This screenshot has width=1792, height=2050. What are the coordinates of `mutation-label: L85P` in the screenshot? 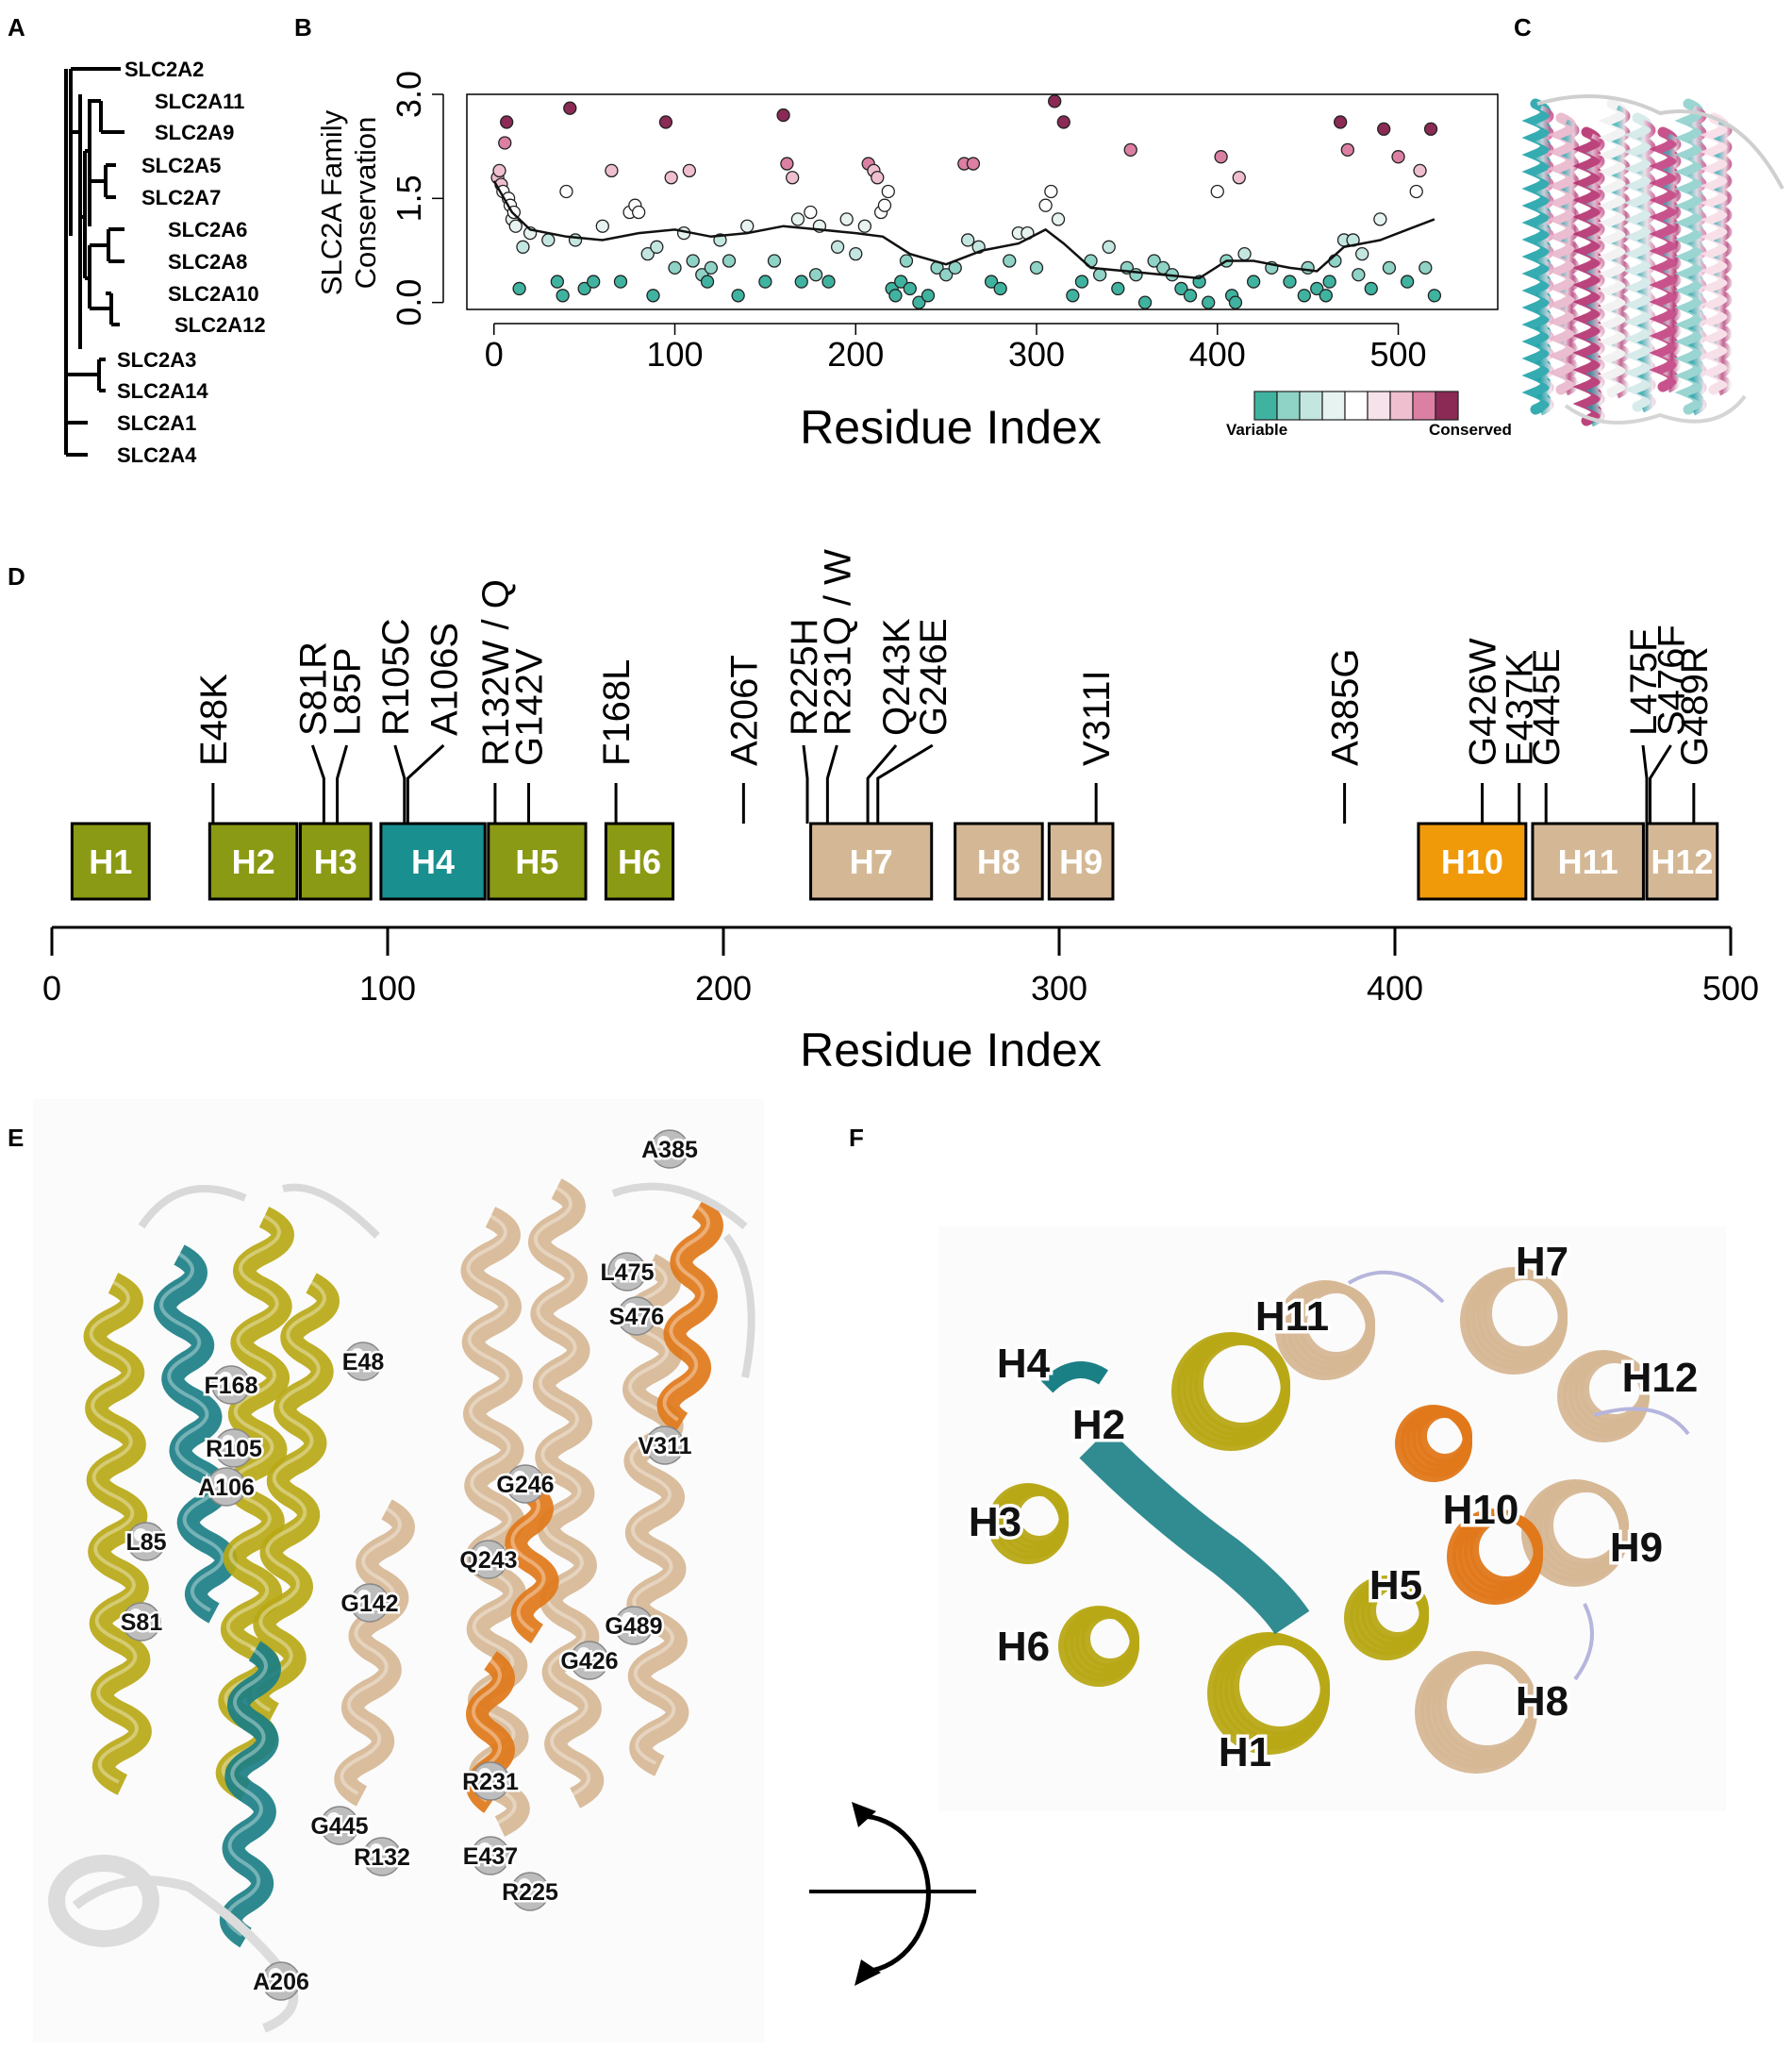 It's located at (348, 692).